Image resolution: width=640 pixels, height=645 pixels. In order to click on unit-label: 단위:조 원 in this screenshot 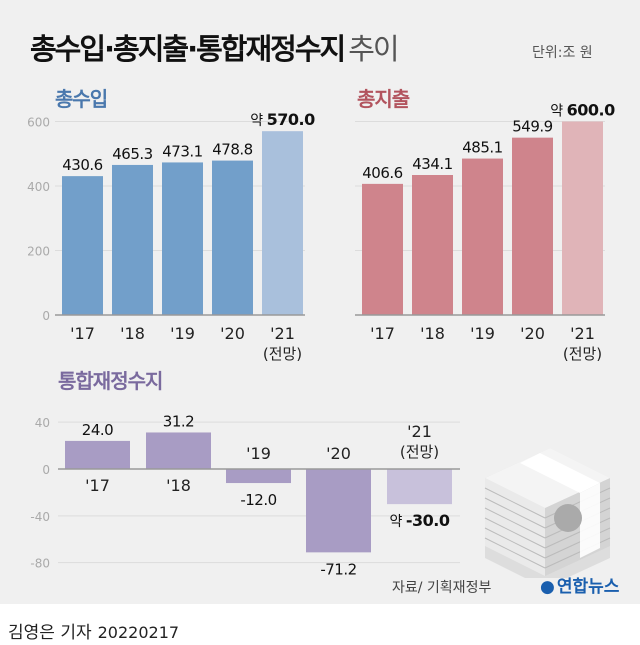, I will do `click(562, 53)`.